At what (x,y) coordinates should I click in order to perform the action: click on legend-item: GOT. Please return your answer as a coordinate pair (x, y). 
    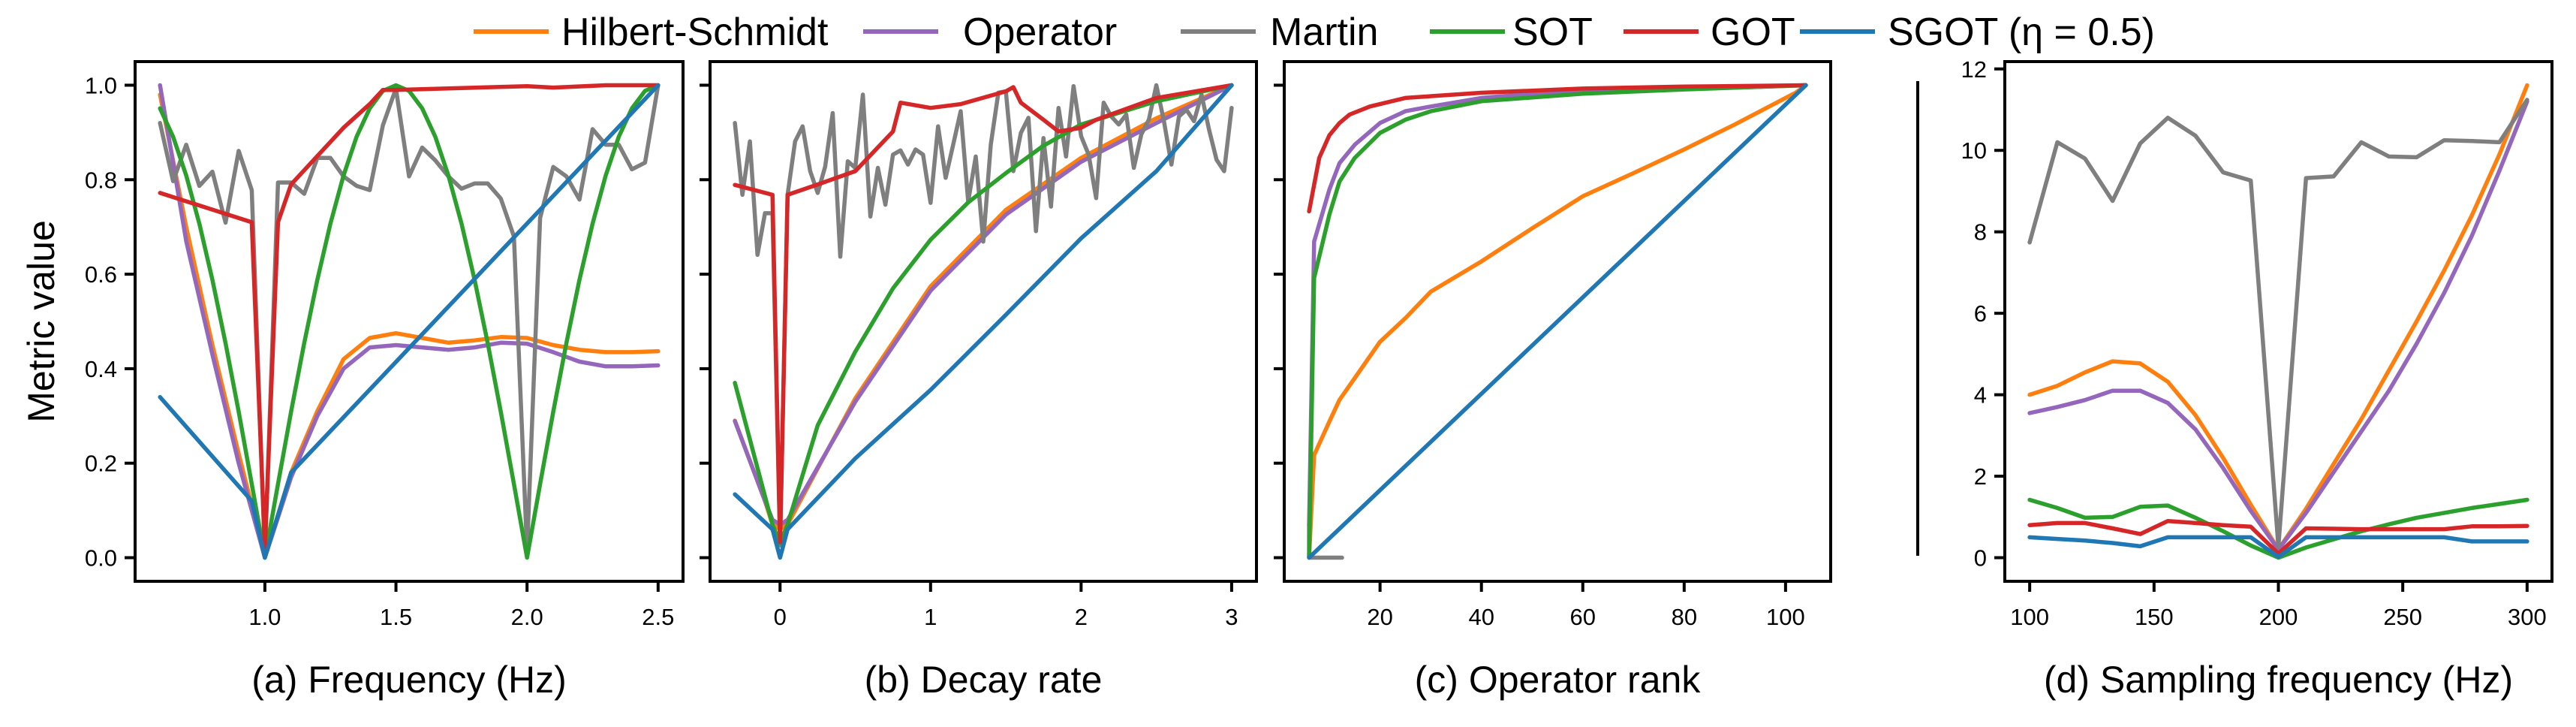
    Looking at the image, I should click on (1709, 32).